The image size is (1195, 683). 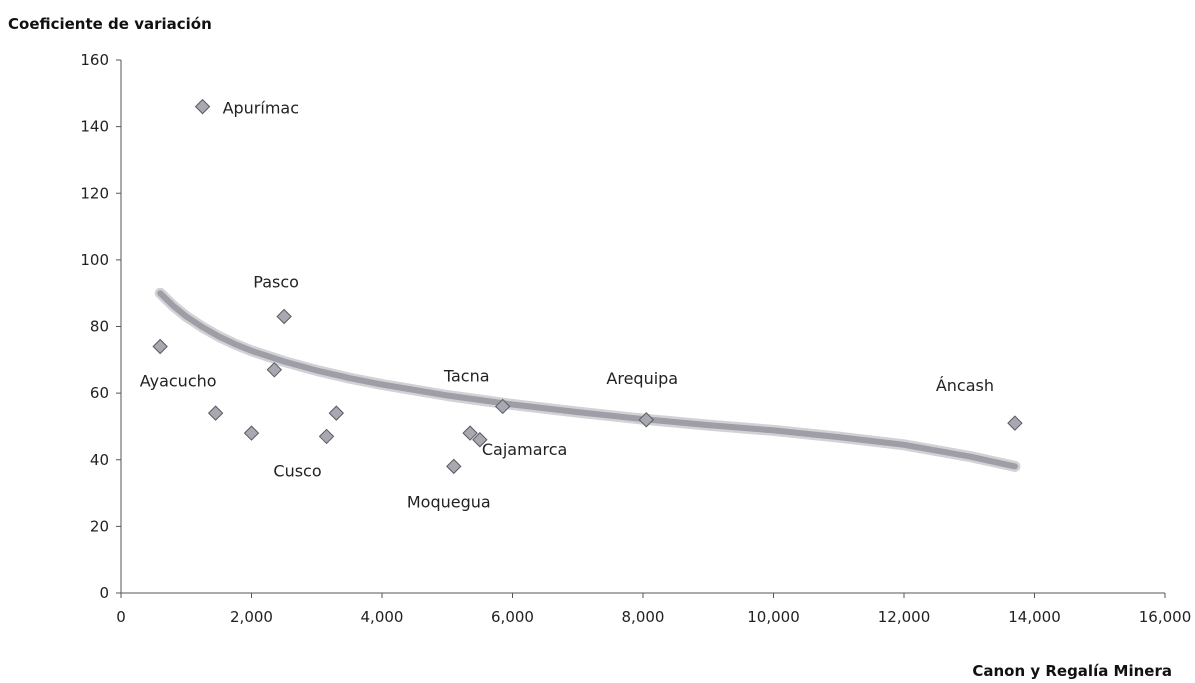 What do you see at coordinates (1034, 617) in the screenshot?
I see `x-tick-label: 14,000` at bounding box center [1034, 617].